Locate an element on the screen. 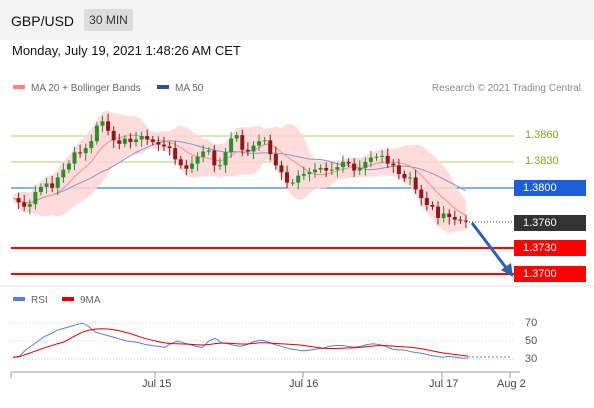  legend-rsi-ma: 9MA is located at coordinates (81, 300).